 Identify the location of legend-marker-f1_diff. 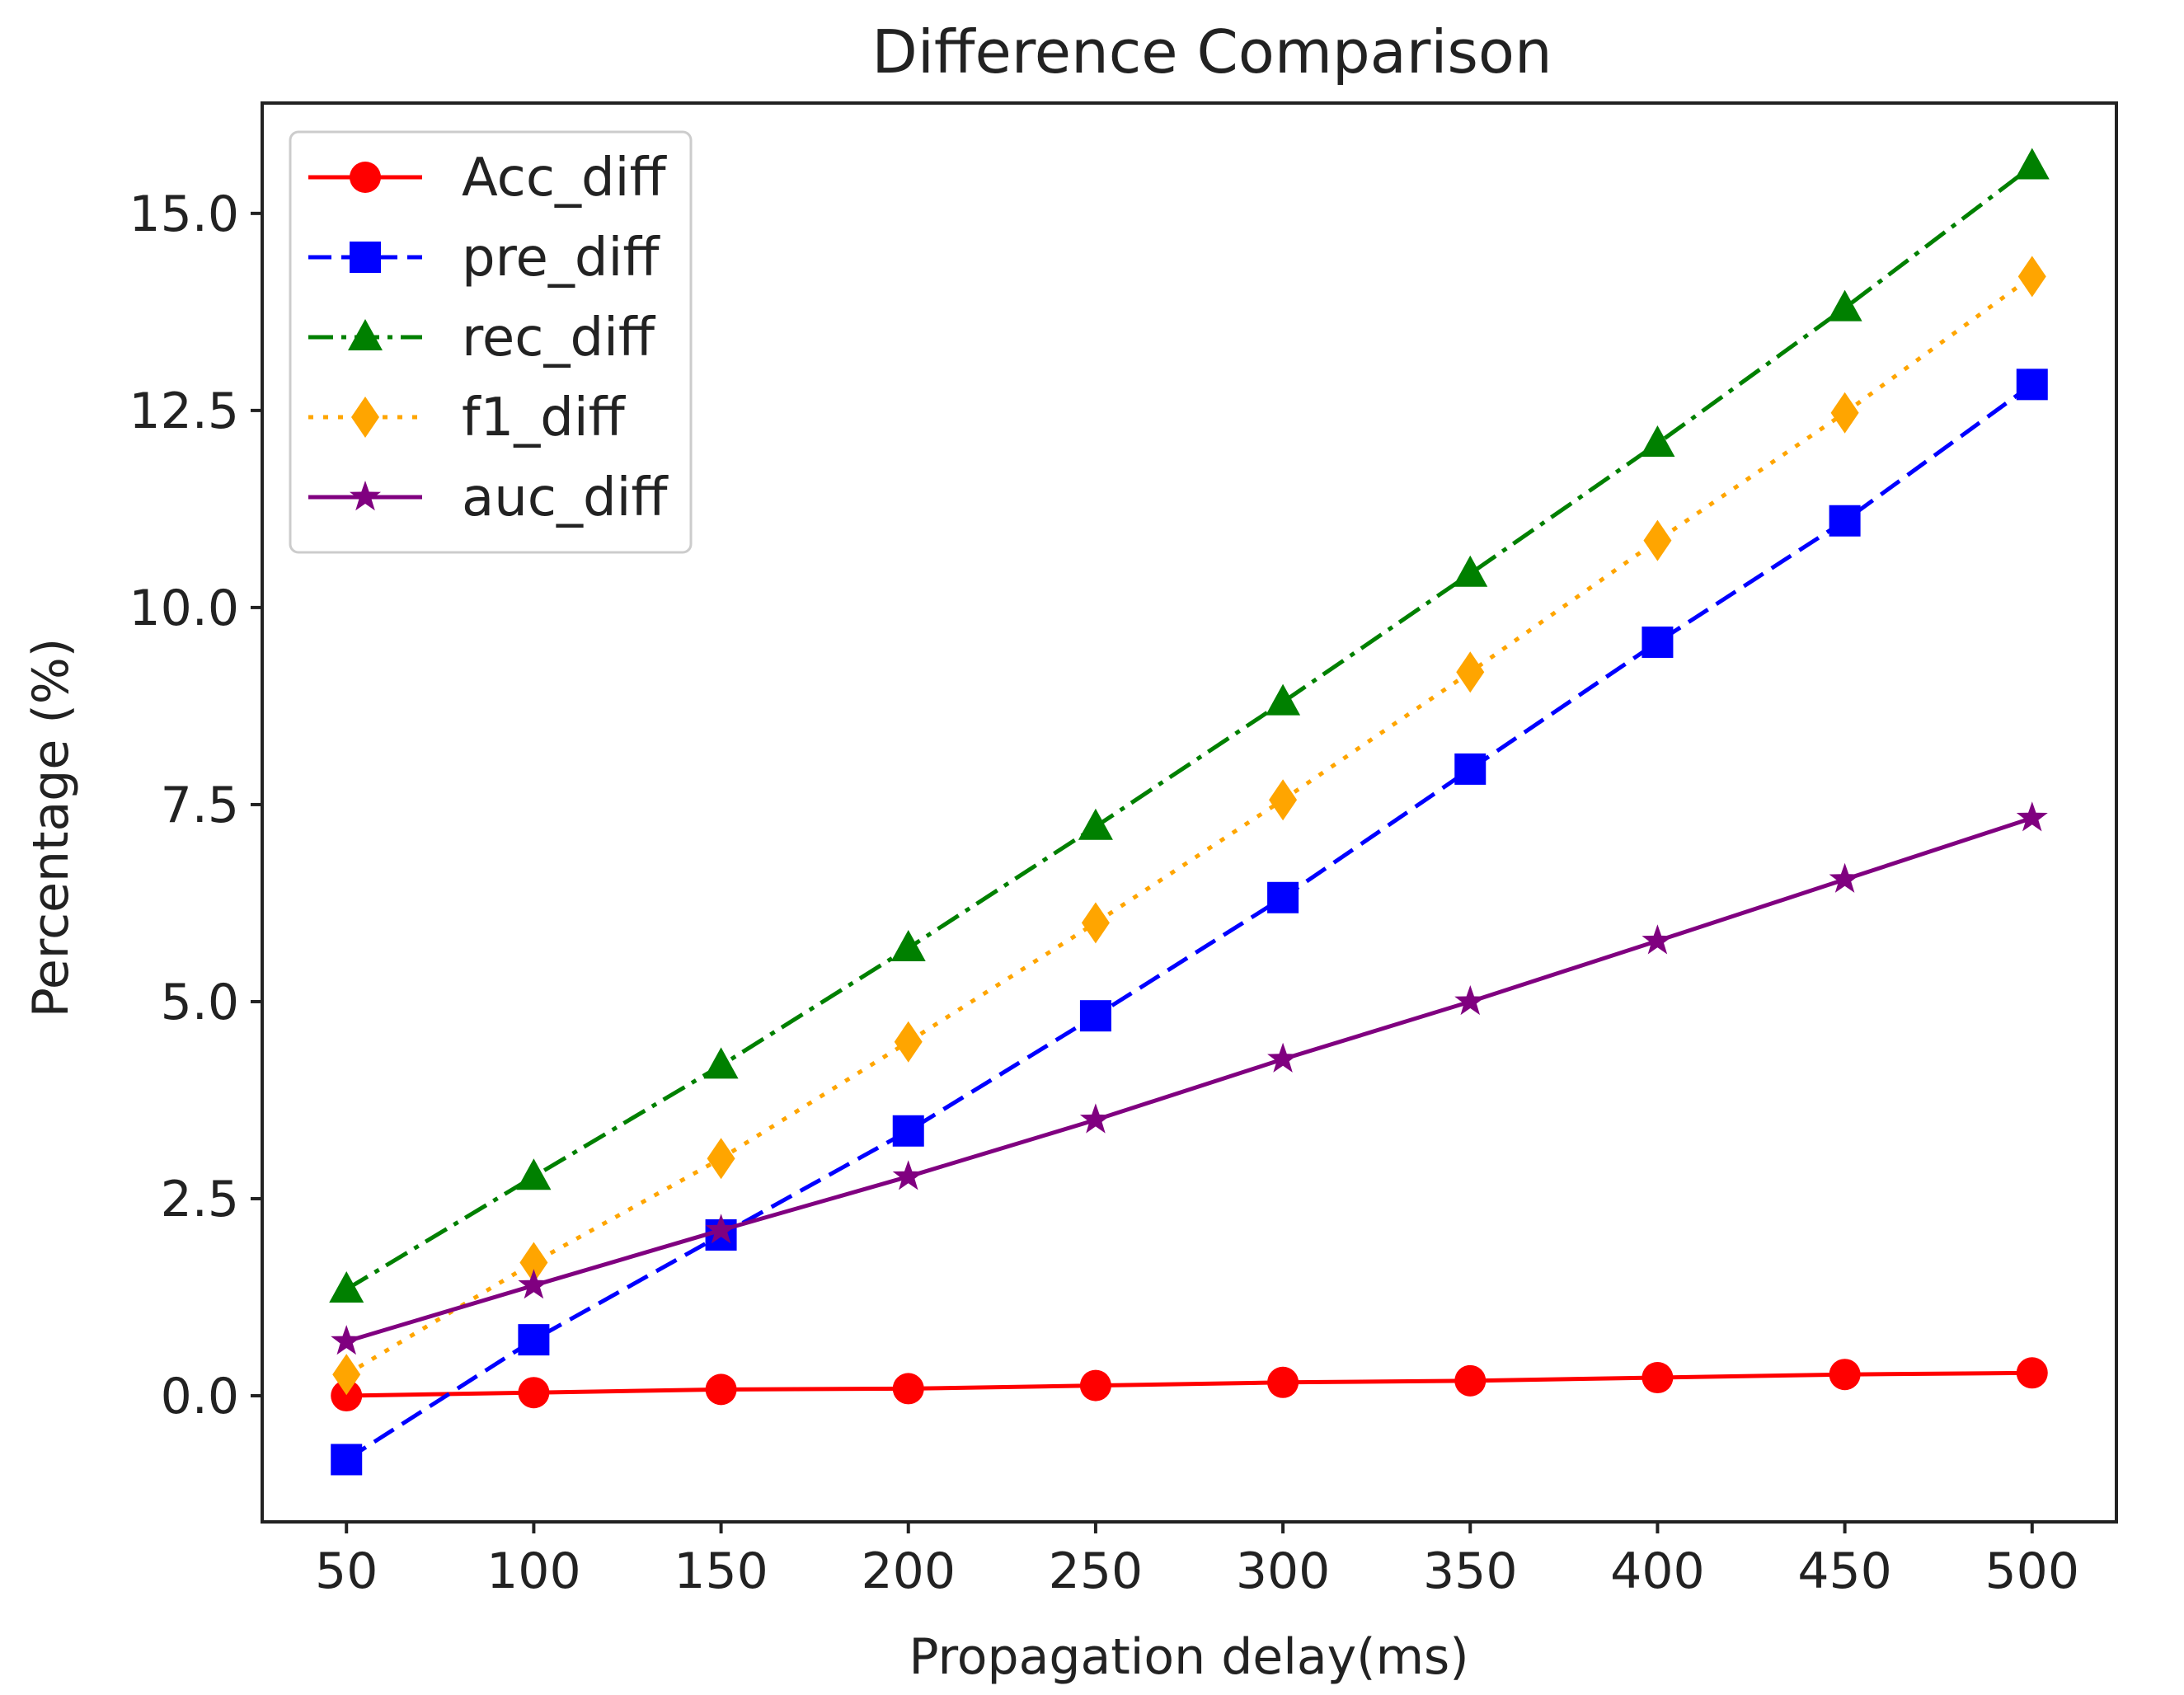
(365, 417).